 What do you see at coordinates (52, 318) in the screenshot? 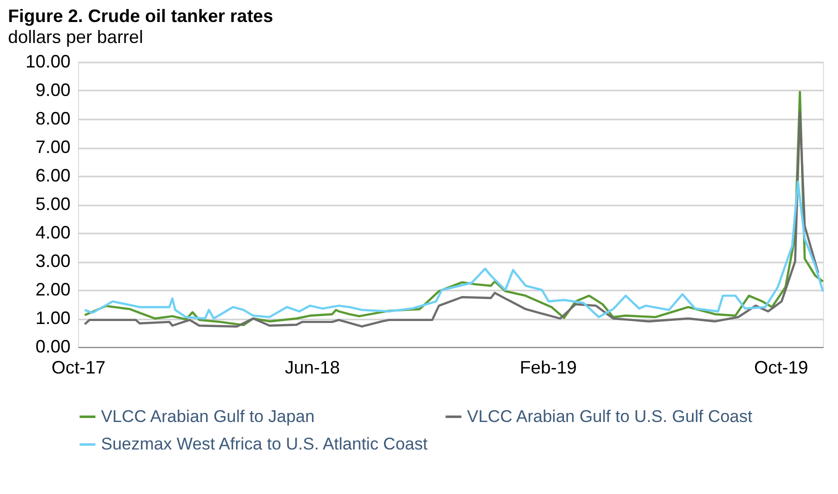
I see `y-tick-label: 1.00` at bounding box center [52, 318].